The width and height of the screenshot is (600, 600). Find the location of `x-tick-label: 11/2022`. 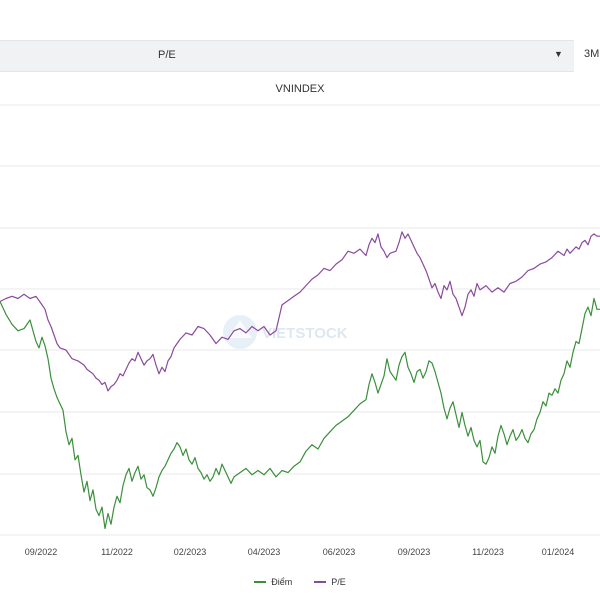

x-tick-label: 11/2022 is located at coordinates (117, 552).